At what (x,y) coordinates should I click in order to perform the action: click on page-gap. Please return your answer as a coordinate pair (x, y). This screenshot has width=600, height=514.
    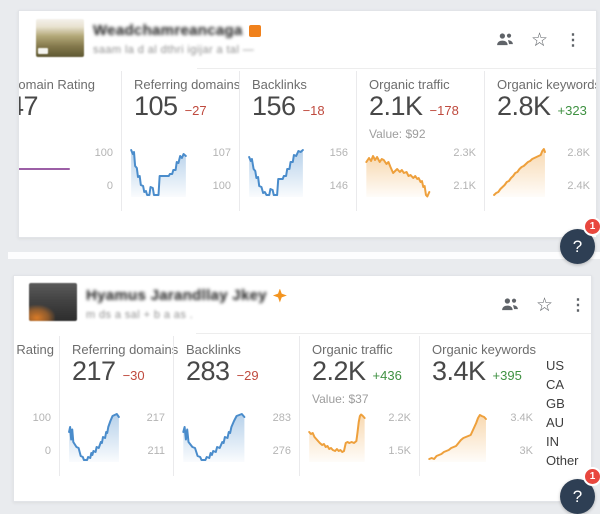
    Looking at the image, I should click on (304, 255).